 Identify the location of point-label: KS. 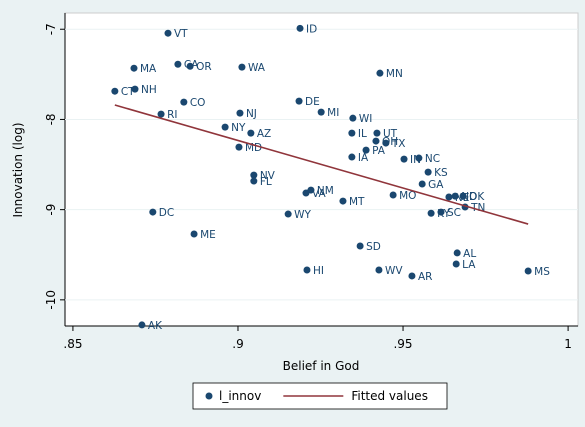
(441, 173).